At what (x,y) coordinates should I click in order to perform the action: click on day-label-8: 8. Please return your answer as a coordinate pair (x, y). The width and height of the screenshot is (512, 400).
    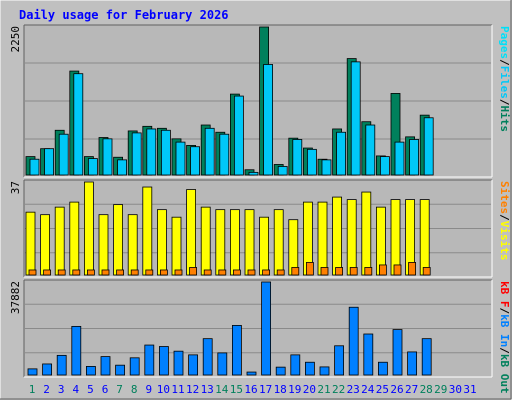
    Looking at the image, I should click on (134, 389).